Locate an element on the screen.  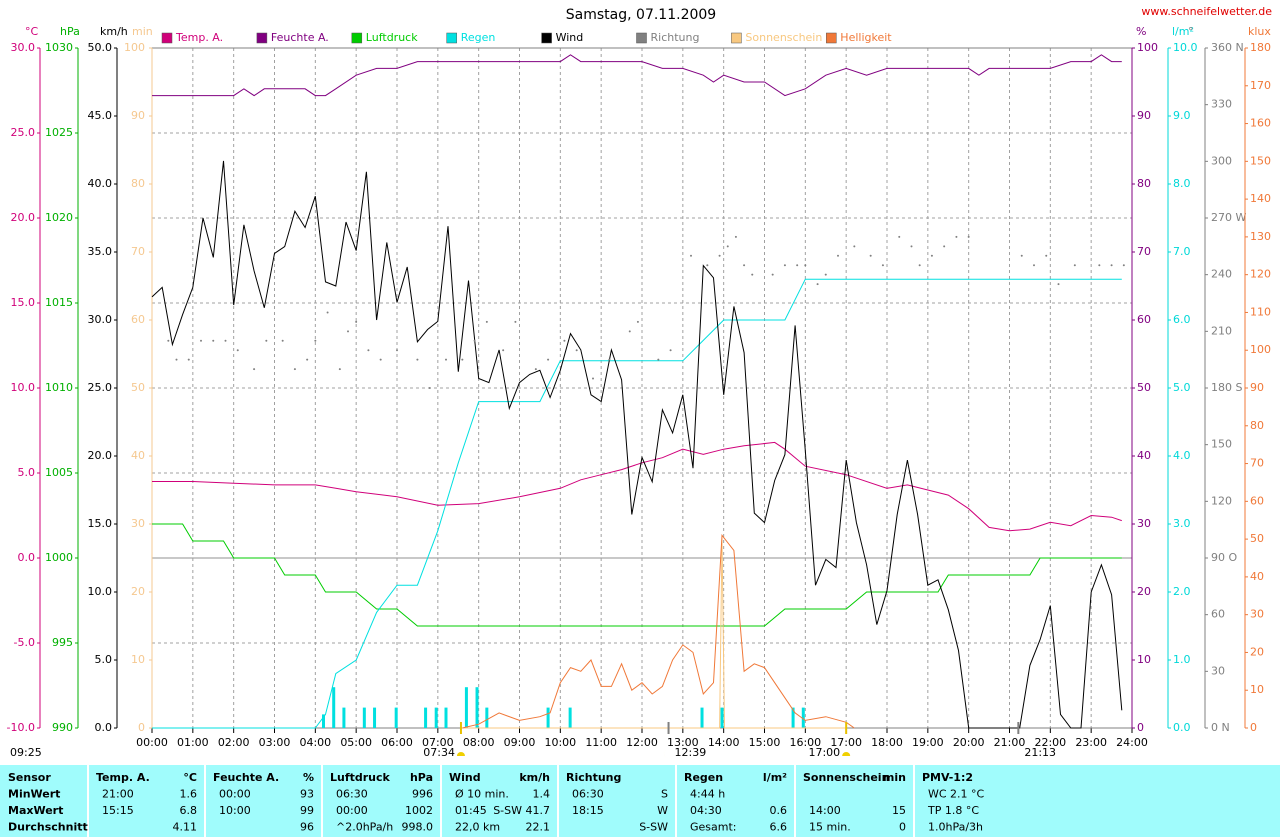
table-cell: Feuchte A. is located at coordinates (246, 777).